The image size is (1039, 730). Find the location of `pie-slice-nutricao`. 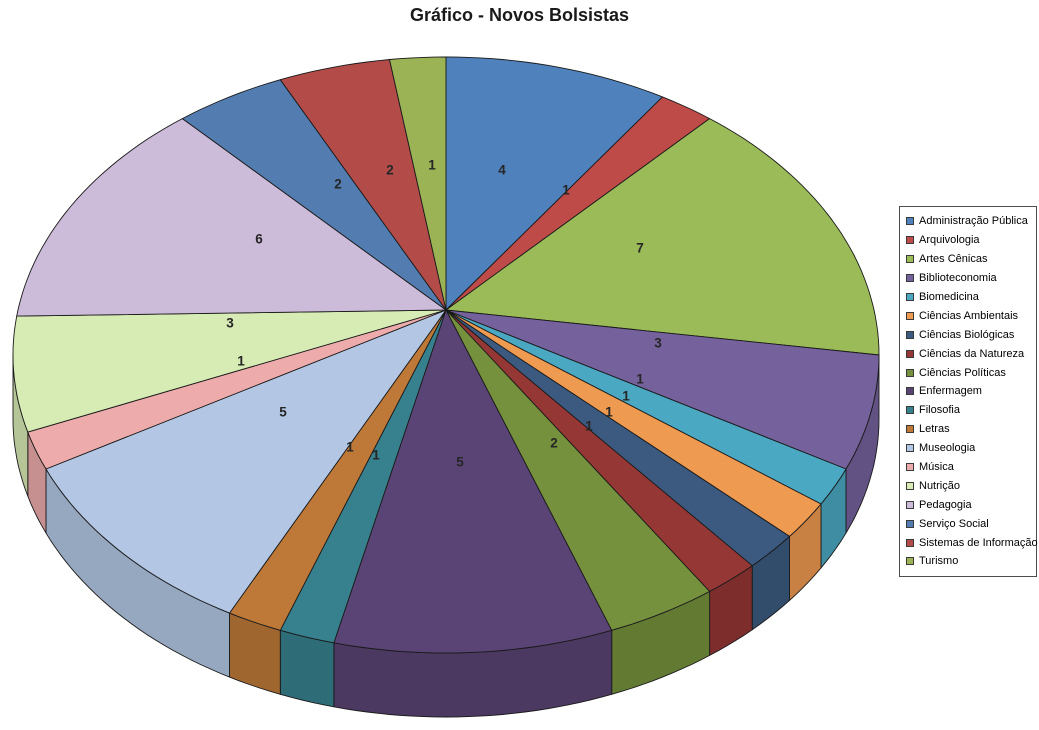

pie-slice-nutricao is located at coordinates (229, 371).